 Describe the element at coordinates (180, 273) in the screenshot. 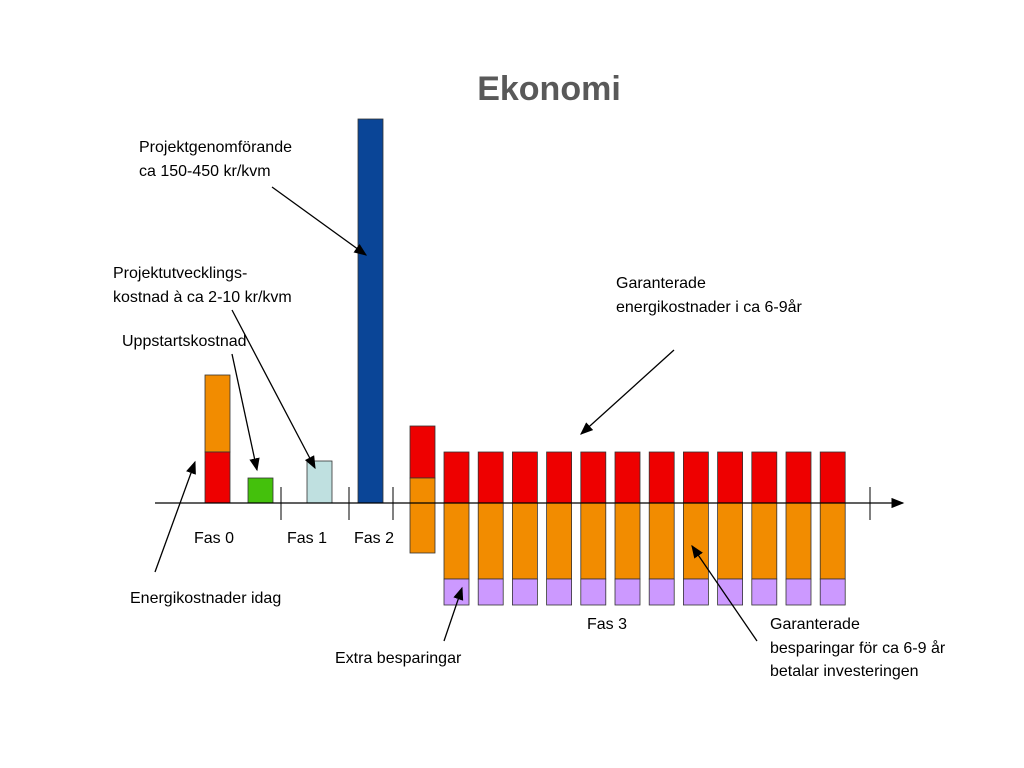

I see `annotation-line: Projektutvecklings-` at that location.